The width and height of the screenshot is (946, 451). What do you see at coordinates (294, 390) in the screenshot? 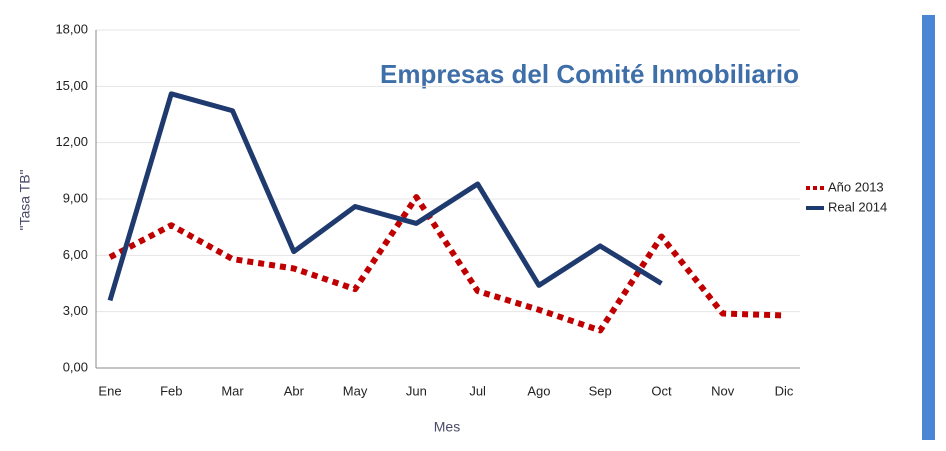
I see `x-tick-label: Abr` at bounding box center [294, 390].